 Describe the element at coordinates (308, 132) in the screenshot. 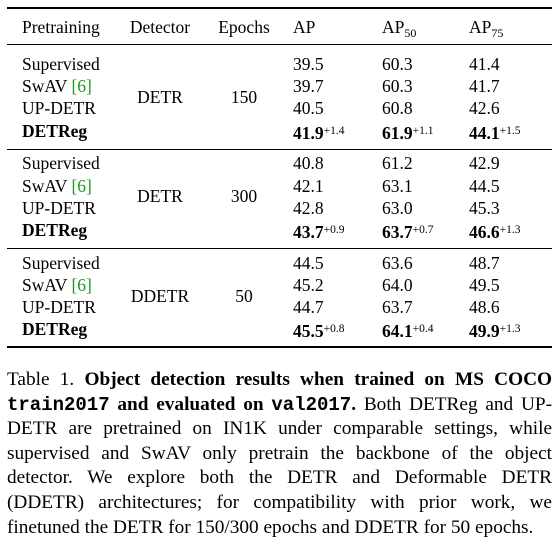

I see `value: 41.9` at that location.